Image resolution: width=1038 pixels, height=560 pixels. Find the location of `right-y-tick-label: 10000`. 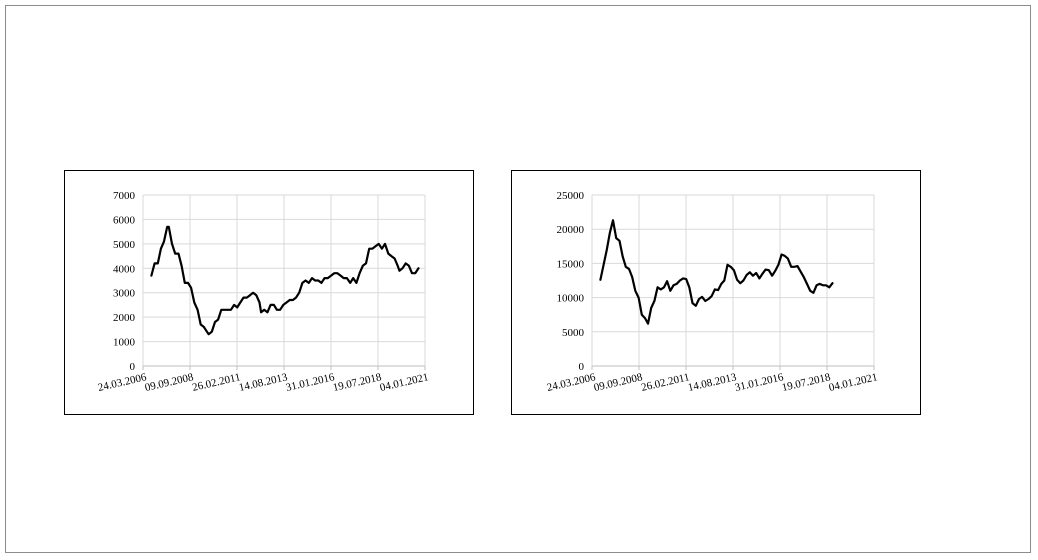

right-y-tick-label: 10000 is located at coordinates (571, 299).